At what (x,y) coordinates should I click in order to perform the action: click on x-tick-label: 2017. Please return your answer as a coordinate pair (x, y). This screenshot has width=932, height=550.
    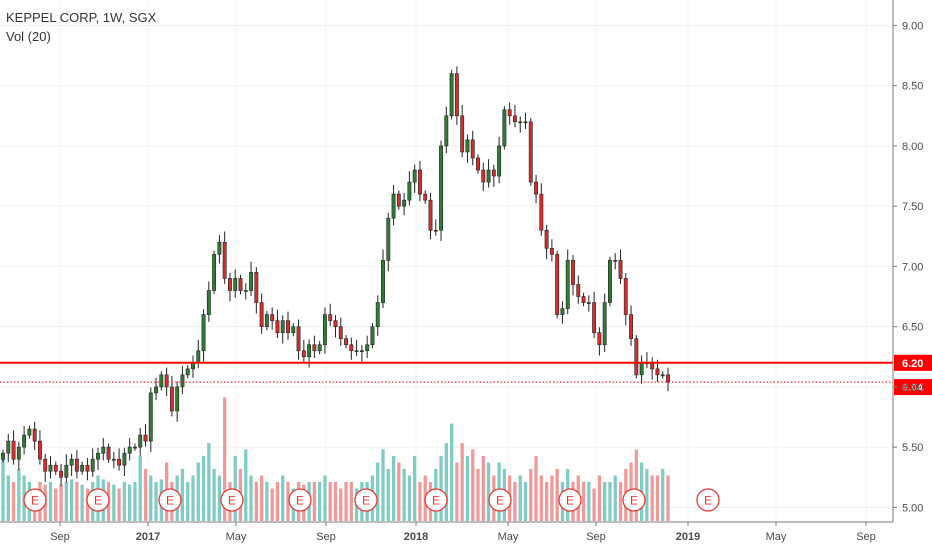
    Looking at the image, I should click on (148, 537).